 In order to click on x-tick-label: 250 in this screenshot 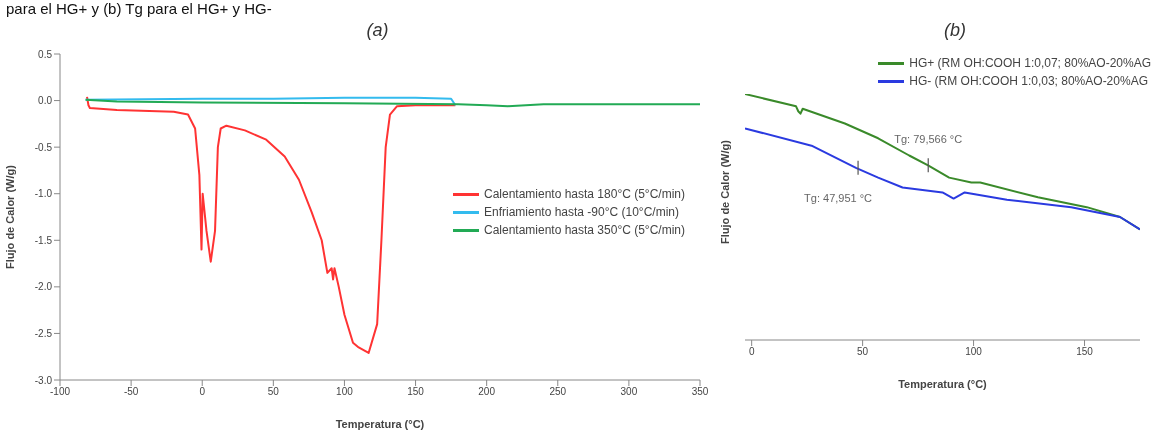, I will do `click(558, 392)`.